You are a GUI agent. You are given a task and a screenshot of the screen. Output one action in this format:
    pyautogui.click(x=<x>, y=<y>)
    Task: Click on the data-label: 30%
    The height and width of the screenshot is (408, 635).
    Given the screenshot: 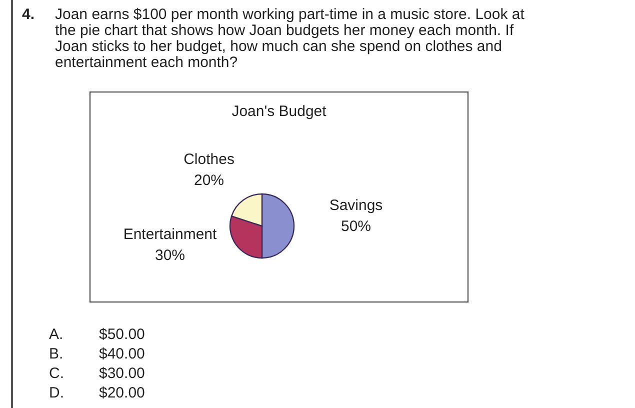 What is the action you would take?
    pyautogui.click(x=170, y=255)
    